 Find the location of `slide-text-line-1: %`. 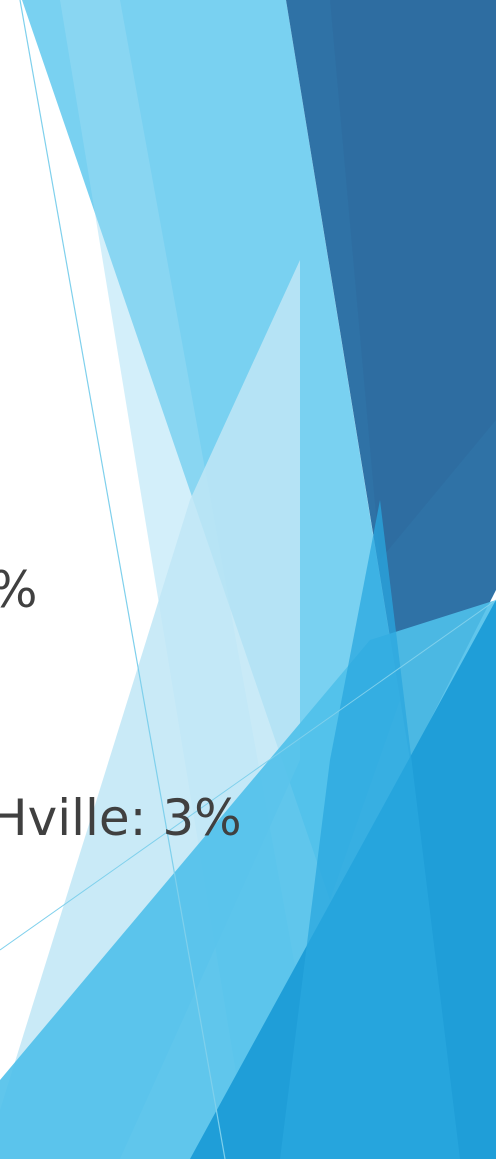

slide-text-line-1: % is located at coordinates (19, 590).